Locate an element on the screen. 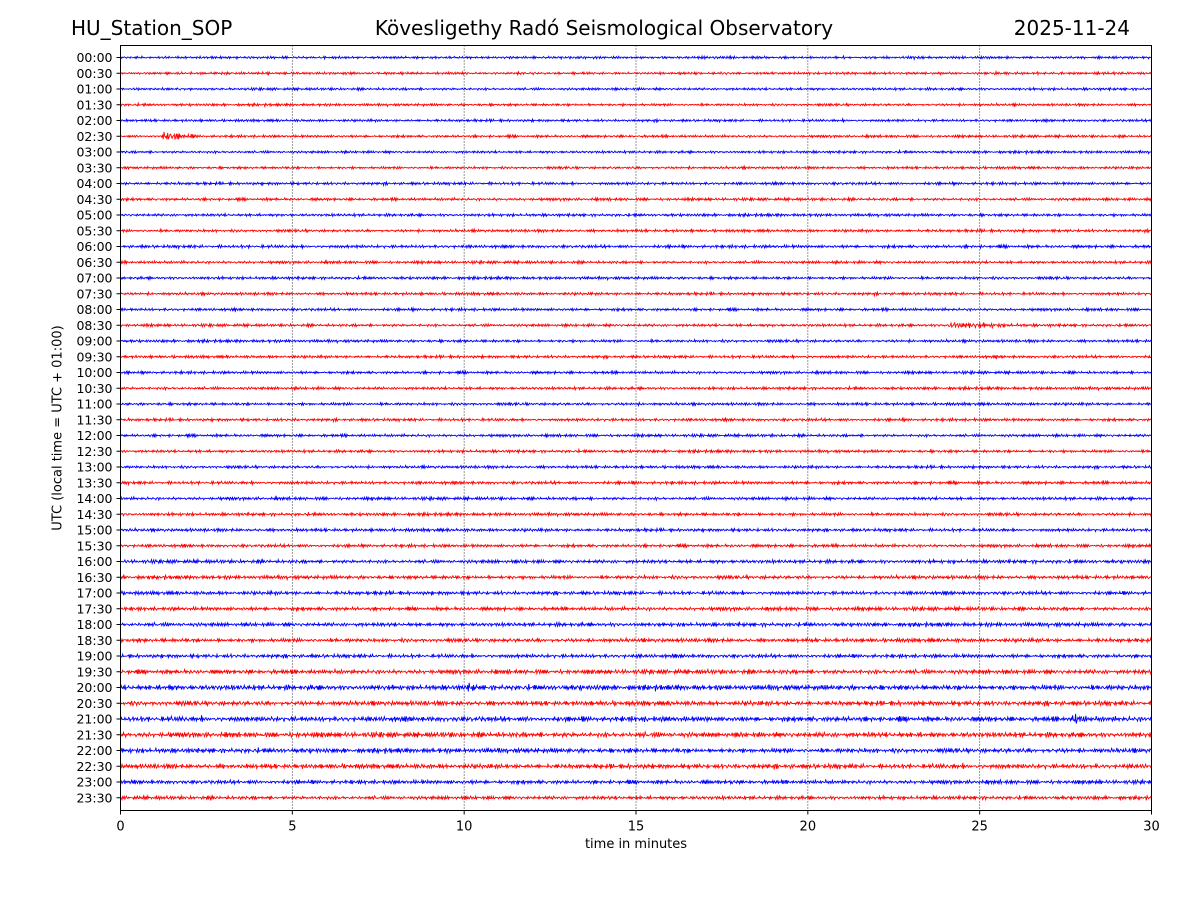  y-tick-label: 00:00 is located at coordinates (94, 57).